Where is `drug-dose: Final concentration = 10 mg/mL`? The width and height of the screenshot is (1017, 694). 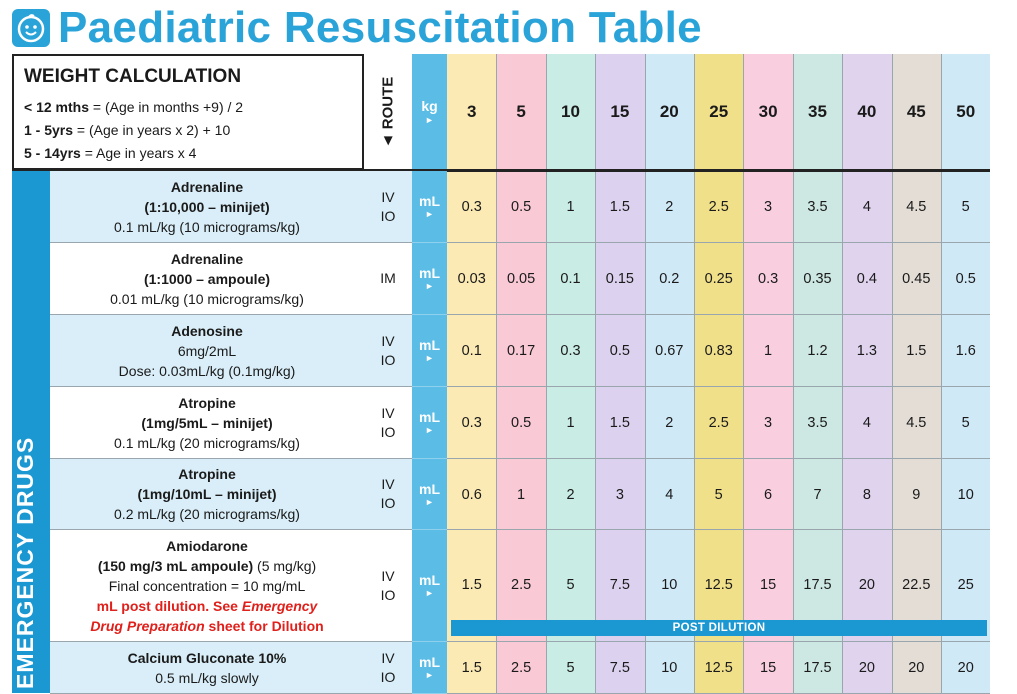 drug-dose: Final concentration = 10 mg/mL is located at coordinates (207, 585).